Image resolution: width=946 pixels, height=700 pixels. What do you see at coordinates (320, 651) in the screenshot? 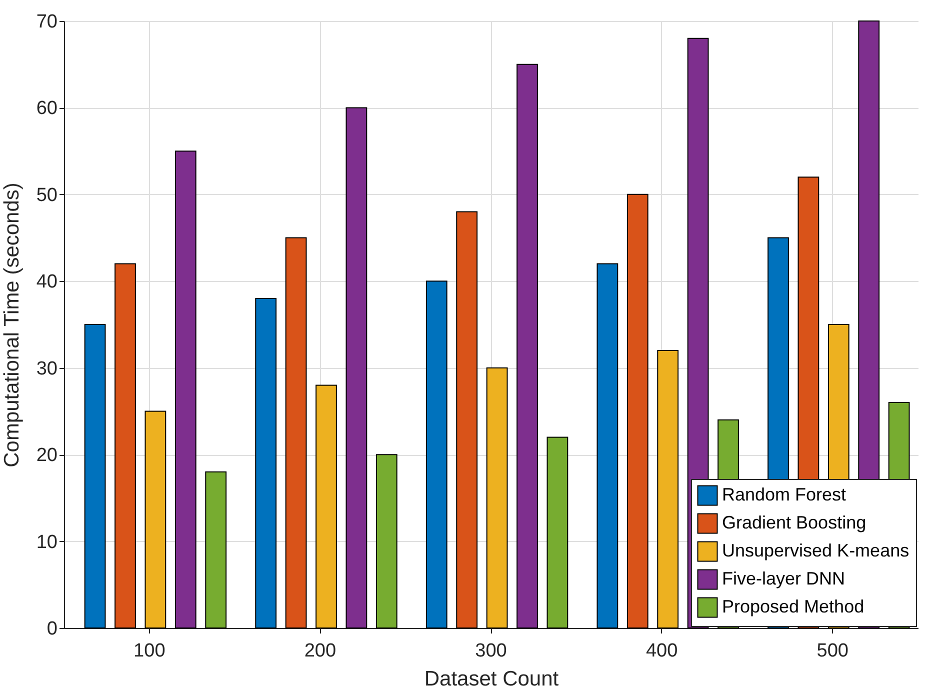
I see `x-tick-label: 200` at bounding box center [320, 651].